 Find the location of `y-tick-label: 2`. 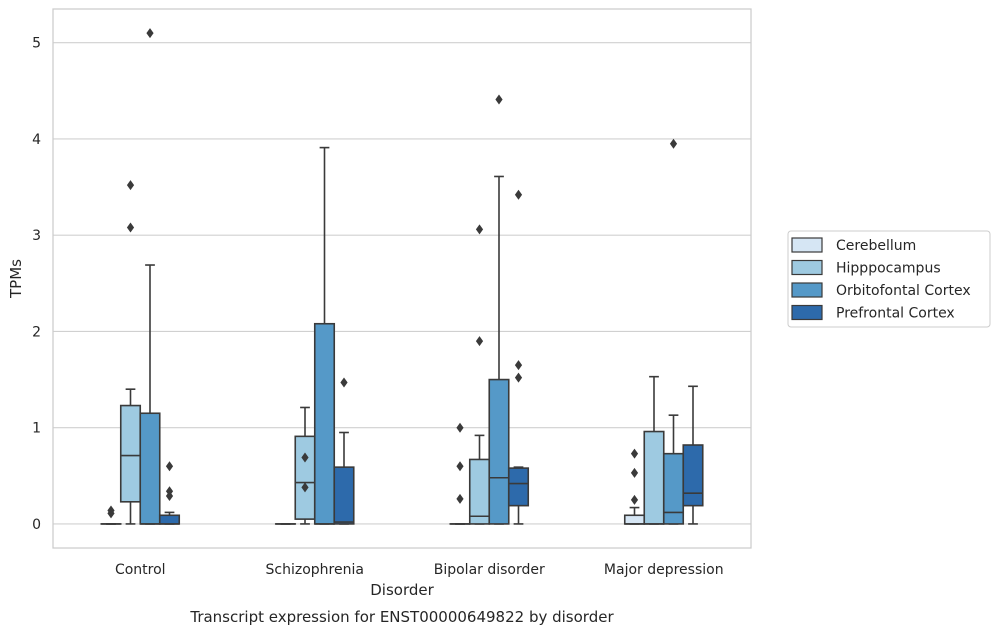

y-tick-label: 2 is located at coordinates (36, 332).